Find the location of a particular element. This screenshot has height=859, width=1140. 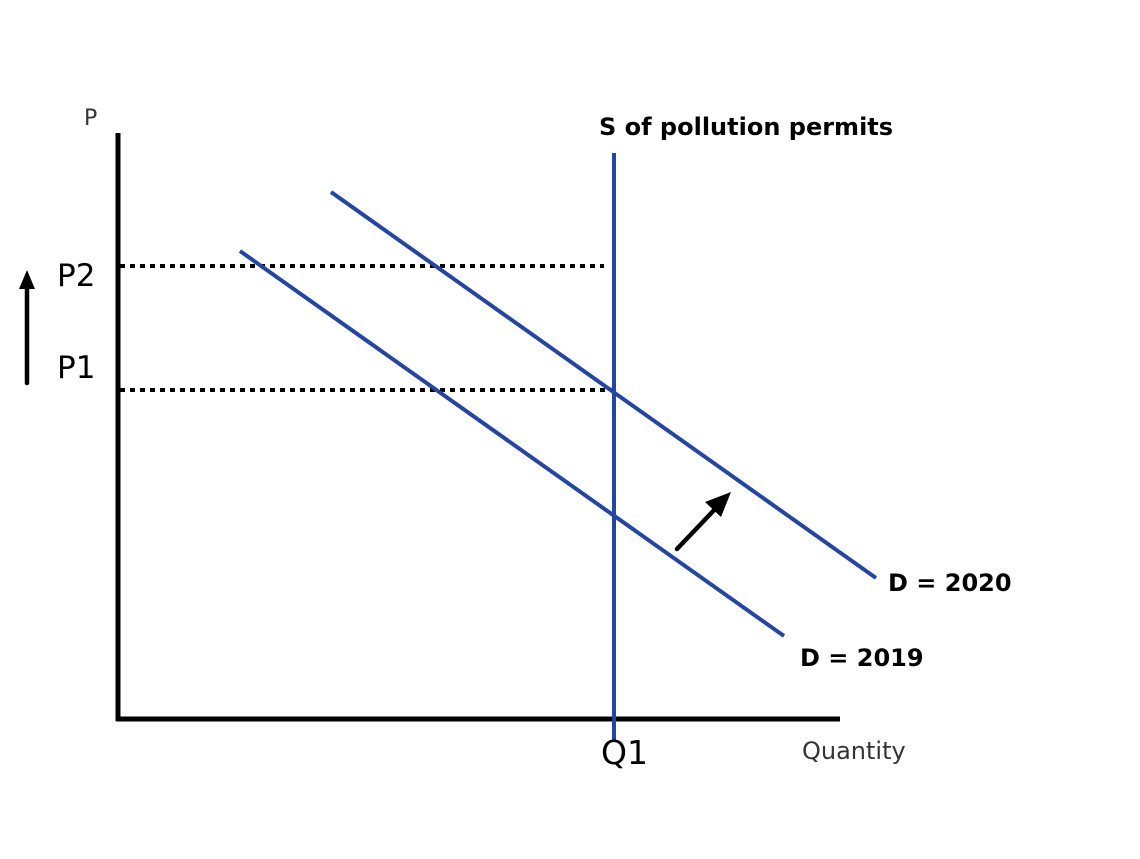

q1-label: Q1 is located at coordinates (624, 752).